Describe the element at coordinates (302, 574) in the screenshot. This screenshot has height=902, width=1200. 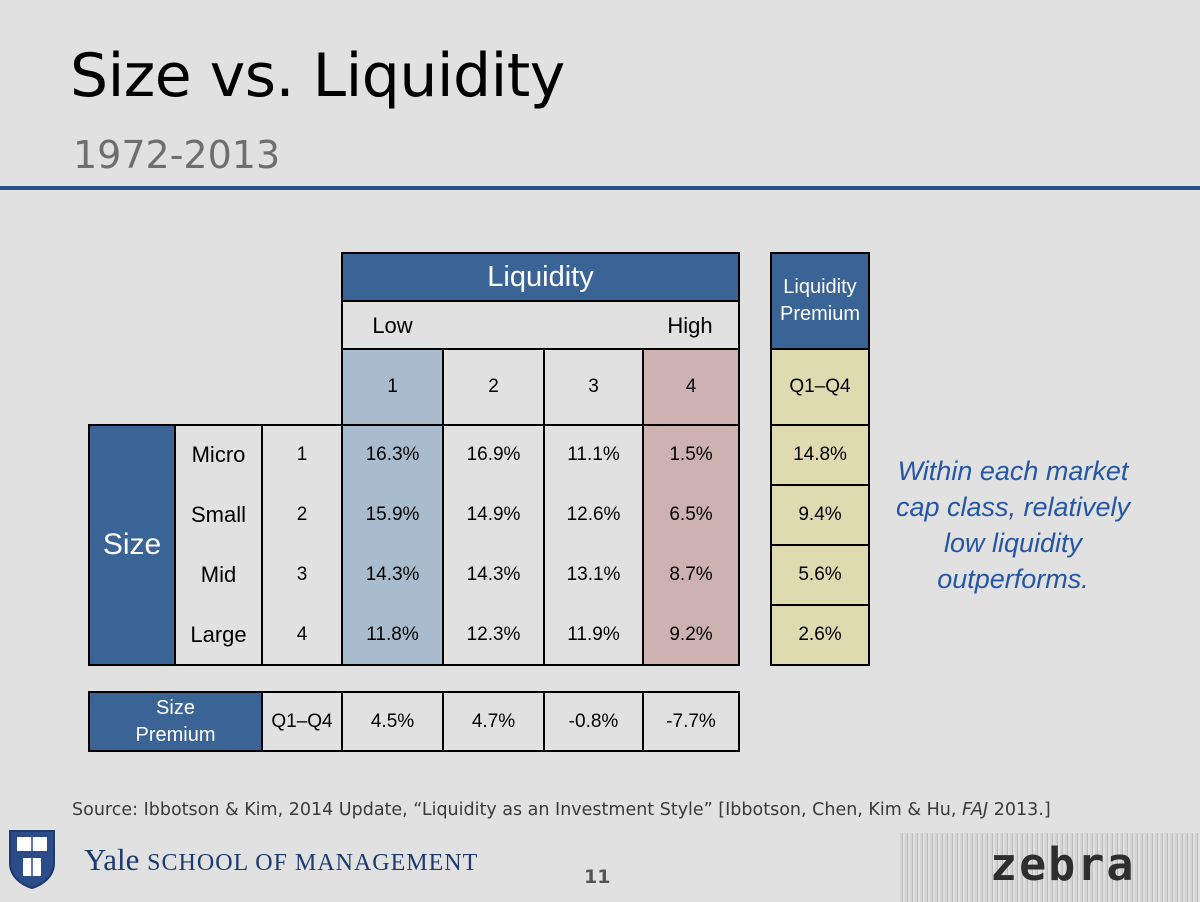
I see `size-quartile: 3` at that location.